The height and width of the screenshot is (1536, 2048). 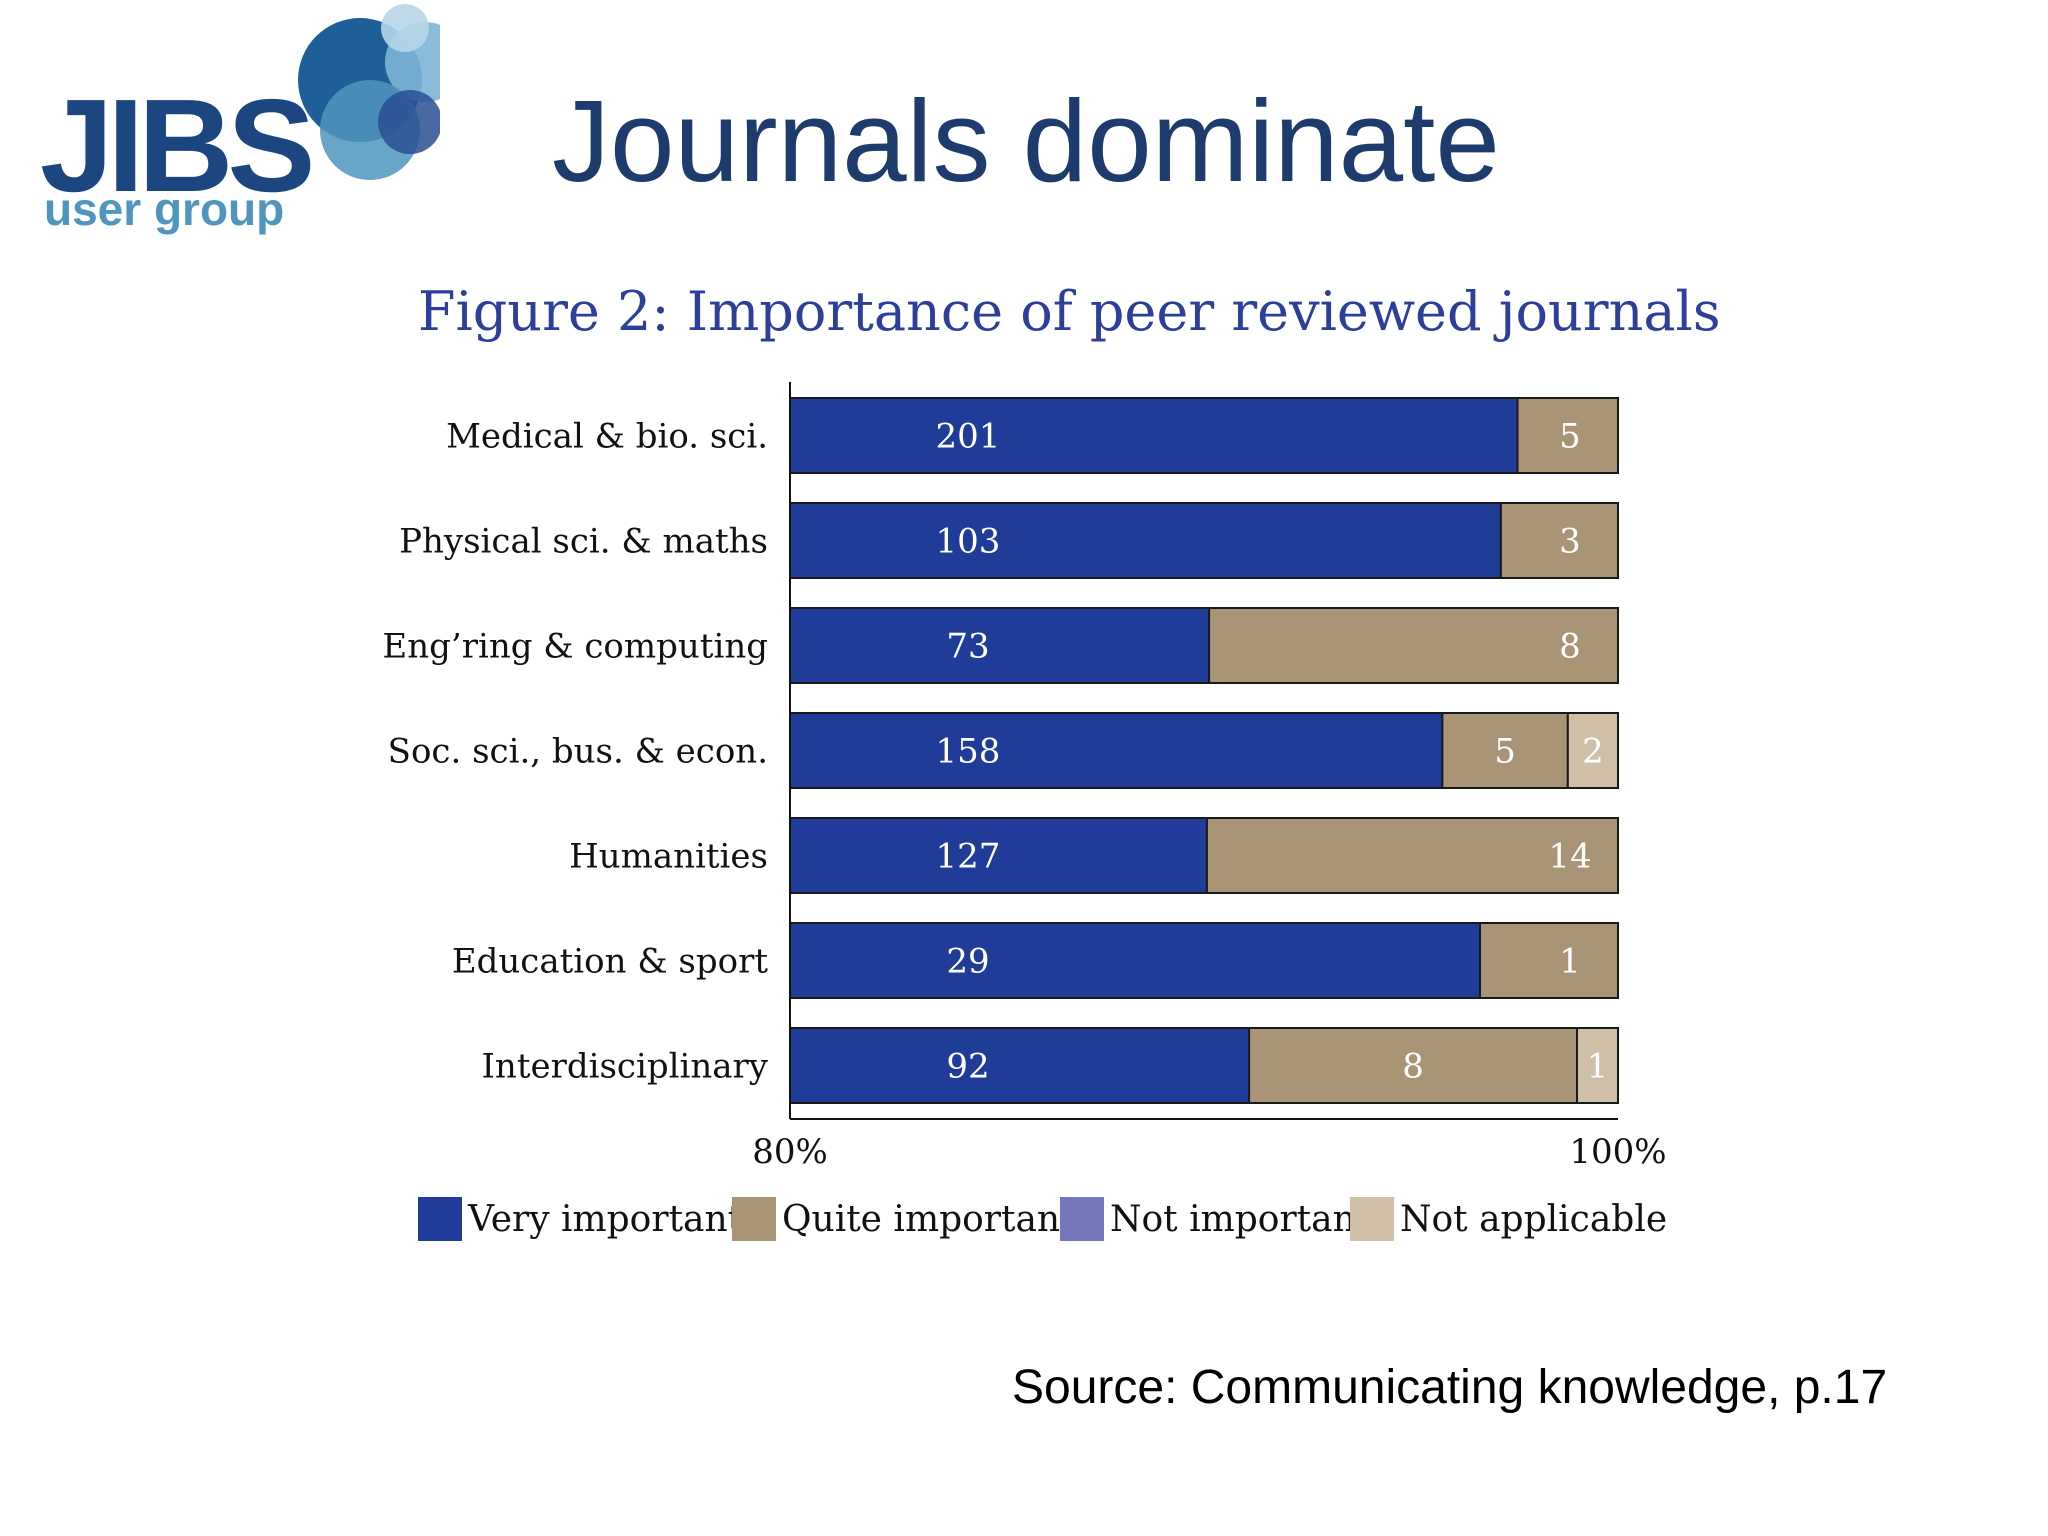 What do you see at coordinates (578, 752) in the screenshot?
I see `category-label: Soc. sci., bus. & econ.` at bounding box center [578, 752].